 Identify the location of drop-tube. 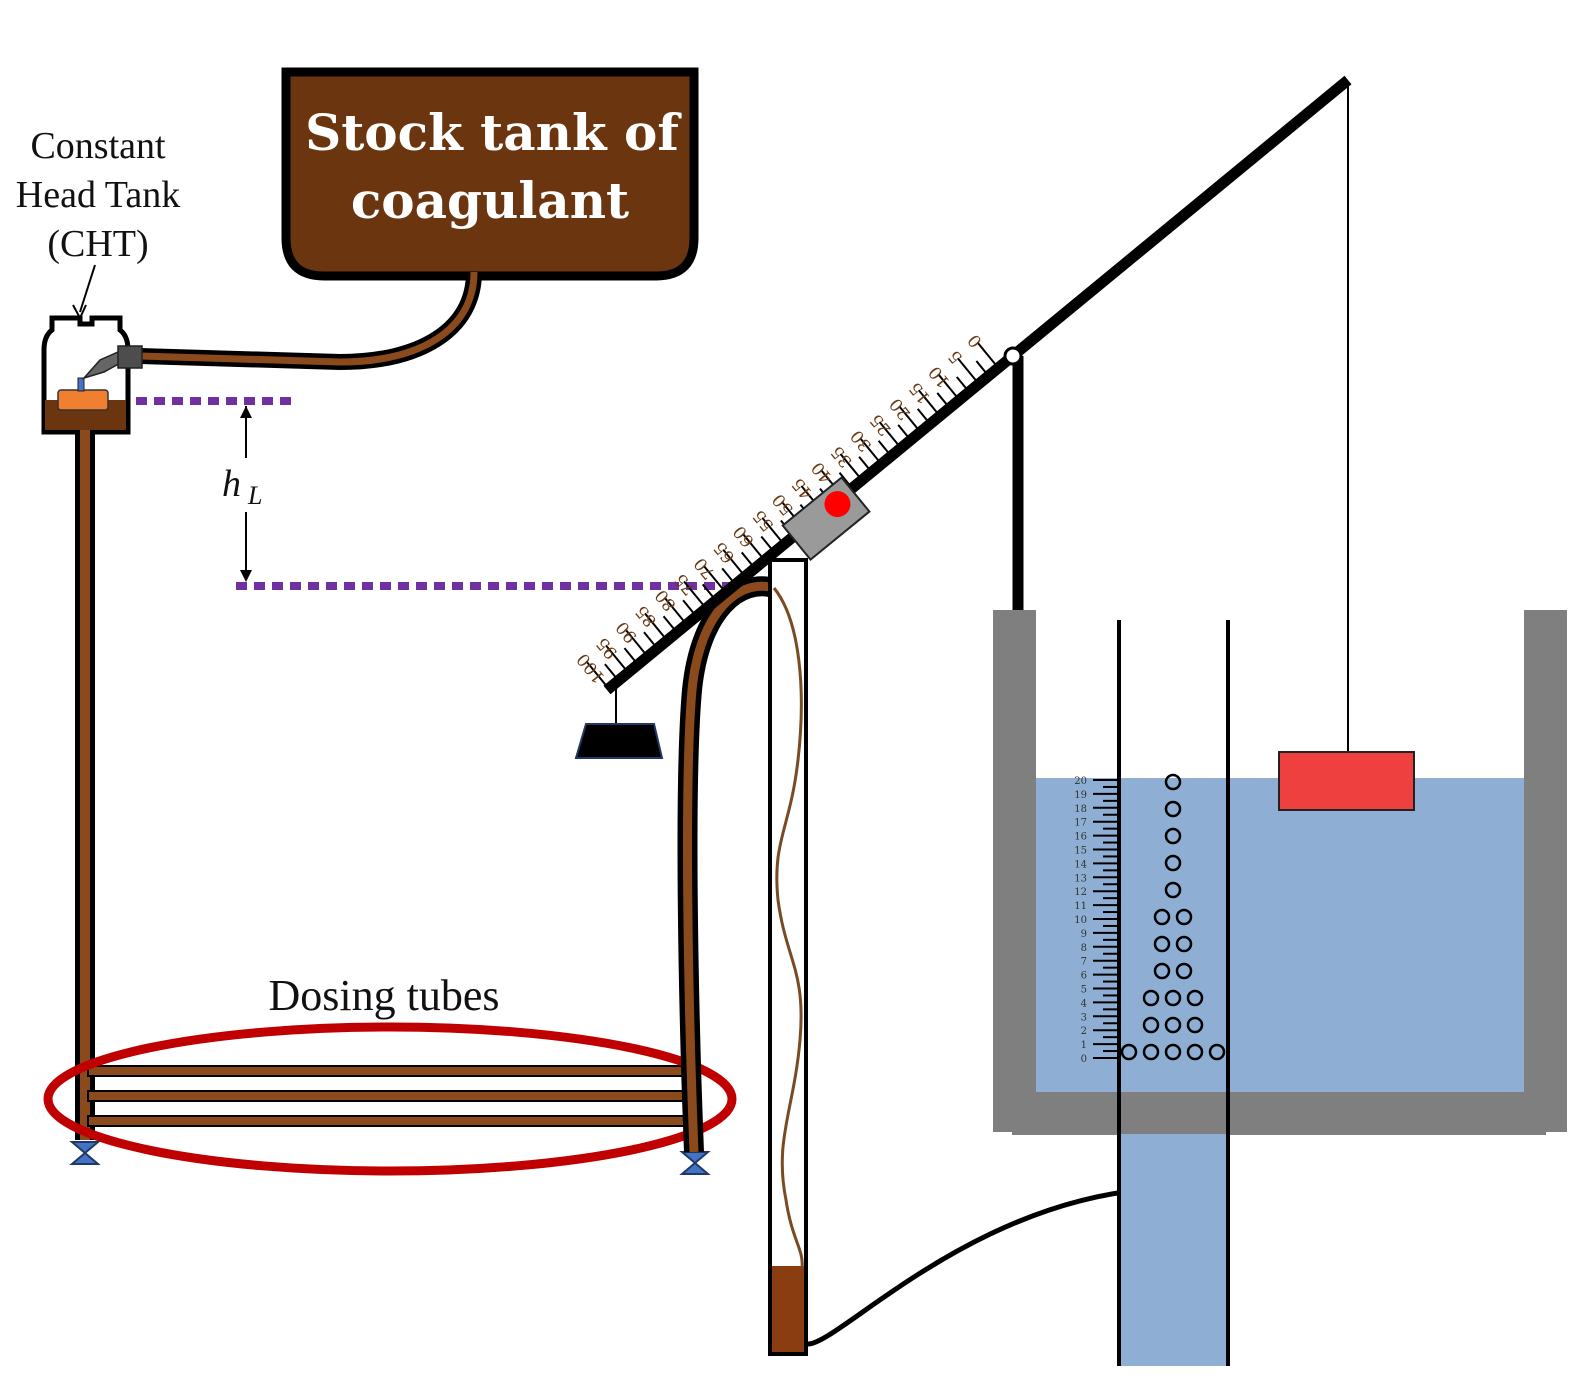
(788, 957).